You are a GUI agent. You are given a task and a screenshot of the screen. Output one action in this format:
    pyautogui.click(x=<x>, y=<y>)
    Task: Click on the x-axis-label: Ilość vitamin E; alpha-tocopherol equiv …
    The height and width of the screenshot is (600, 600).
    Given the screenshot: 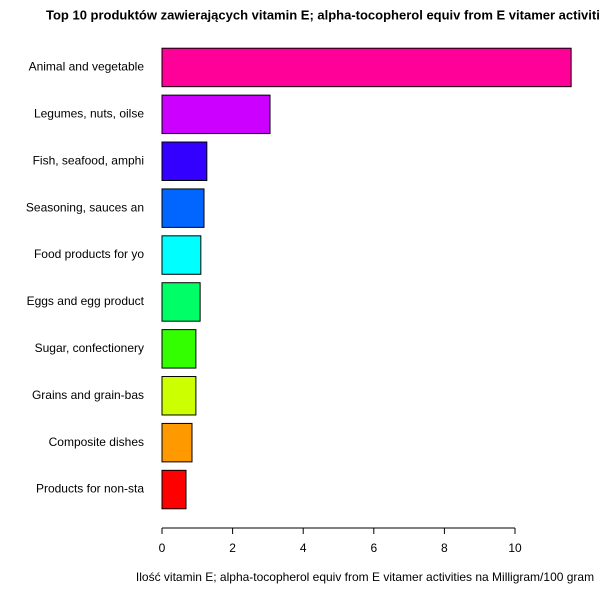 What is the action you would take?
    pyautogui.click(x=365, y=577)
    